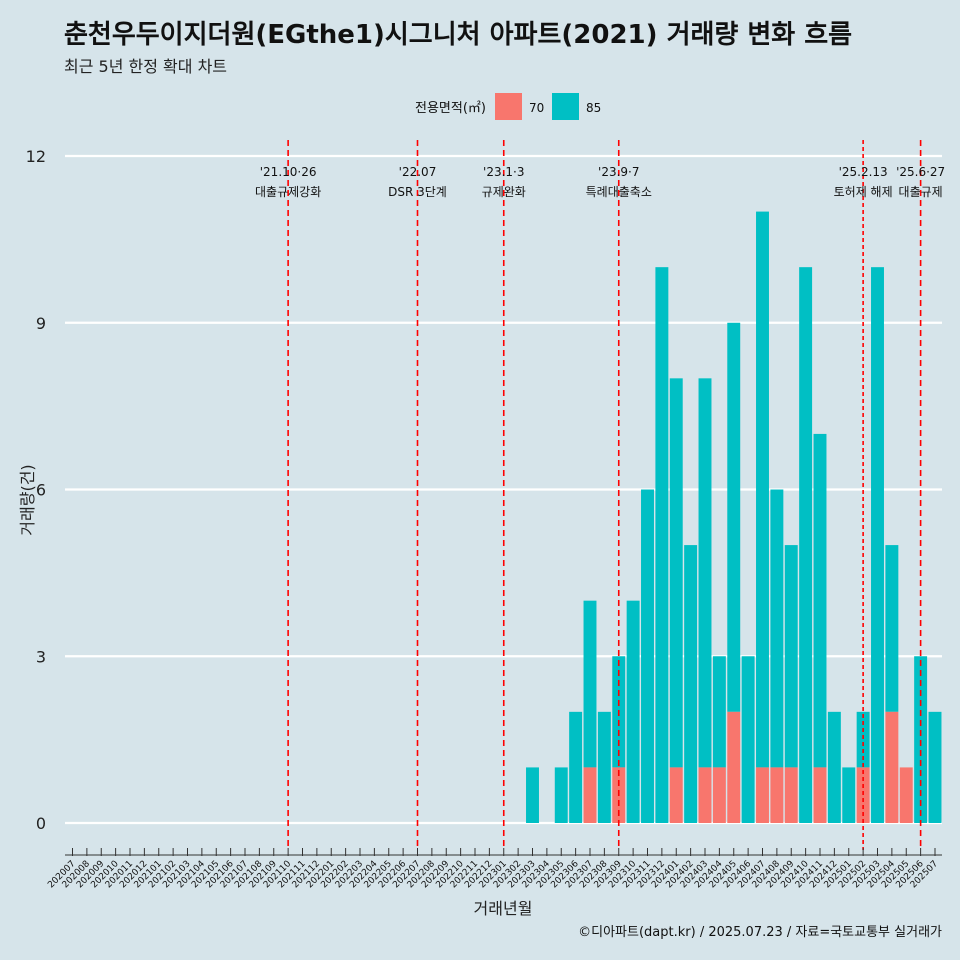  Describe the element at coordinates (618, 172) in the screenshot. I see `event-date-label: '23.9·7` at that location.